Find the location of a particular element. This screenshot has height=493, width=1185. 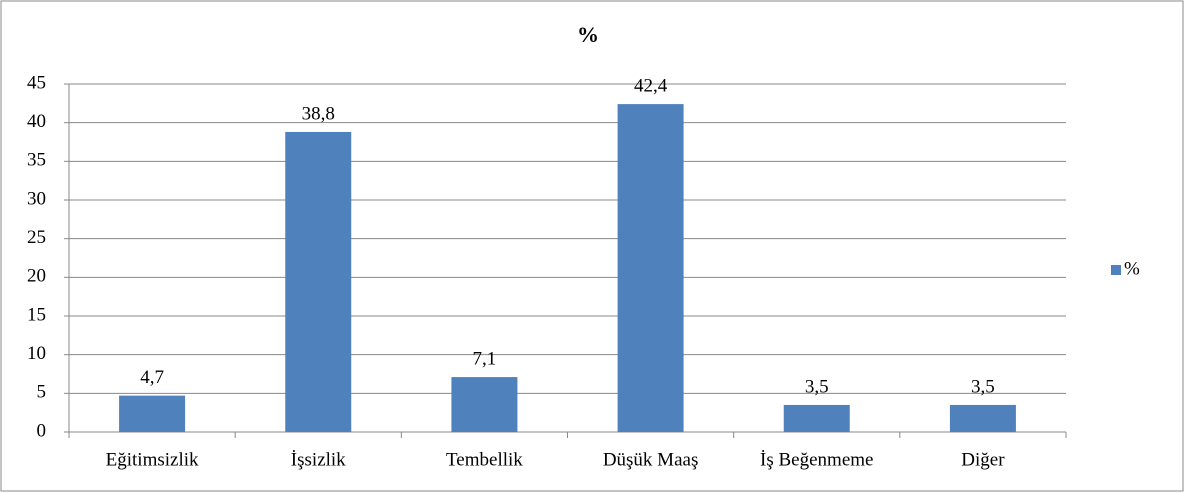

data-label: 4,7 is located at coordinates (152, 377).